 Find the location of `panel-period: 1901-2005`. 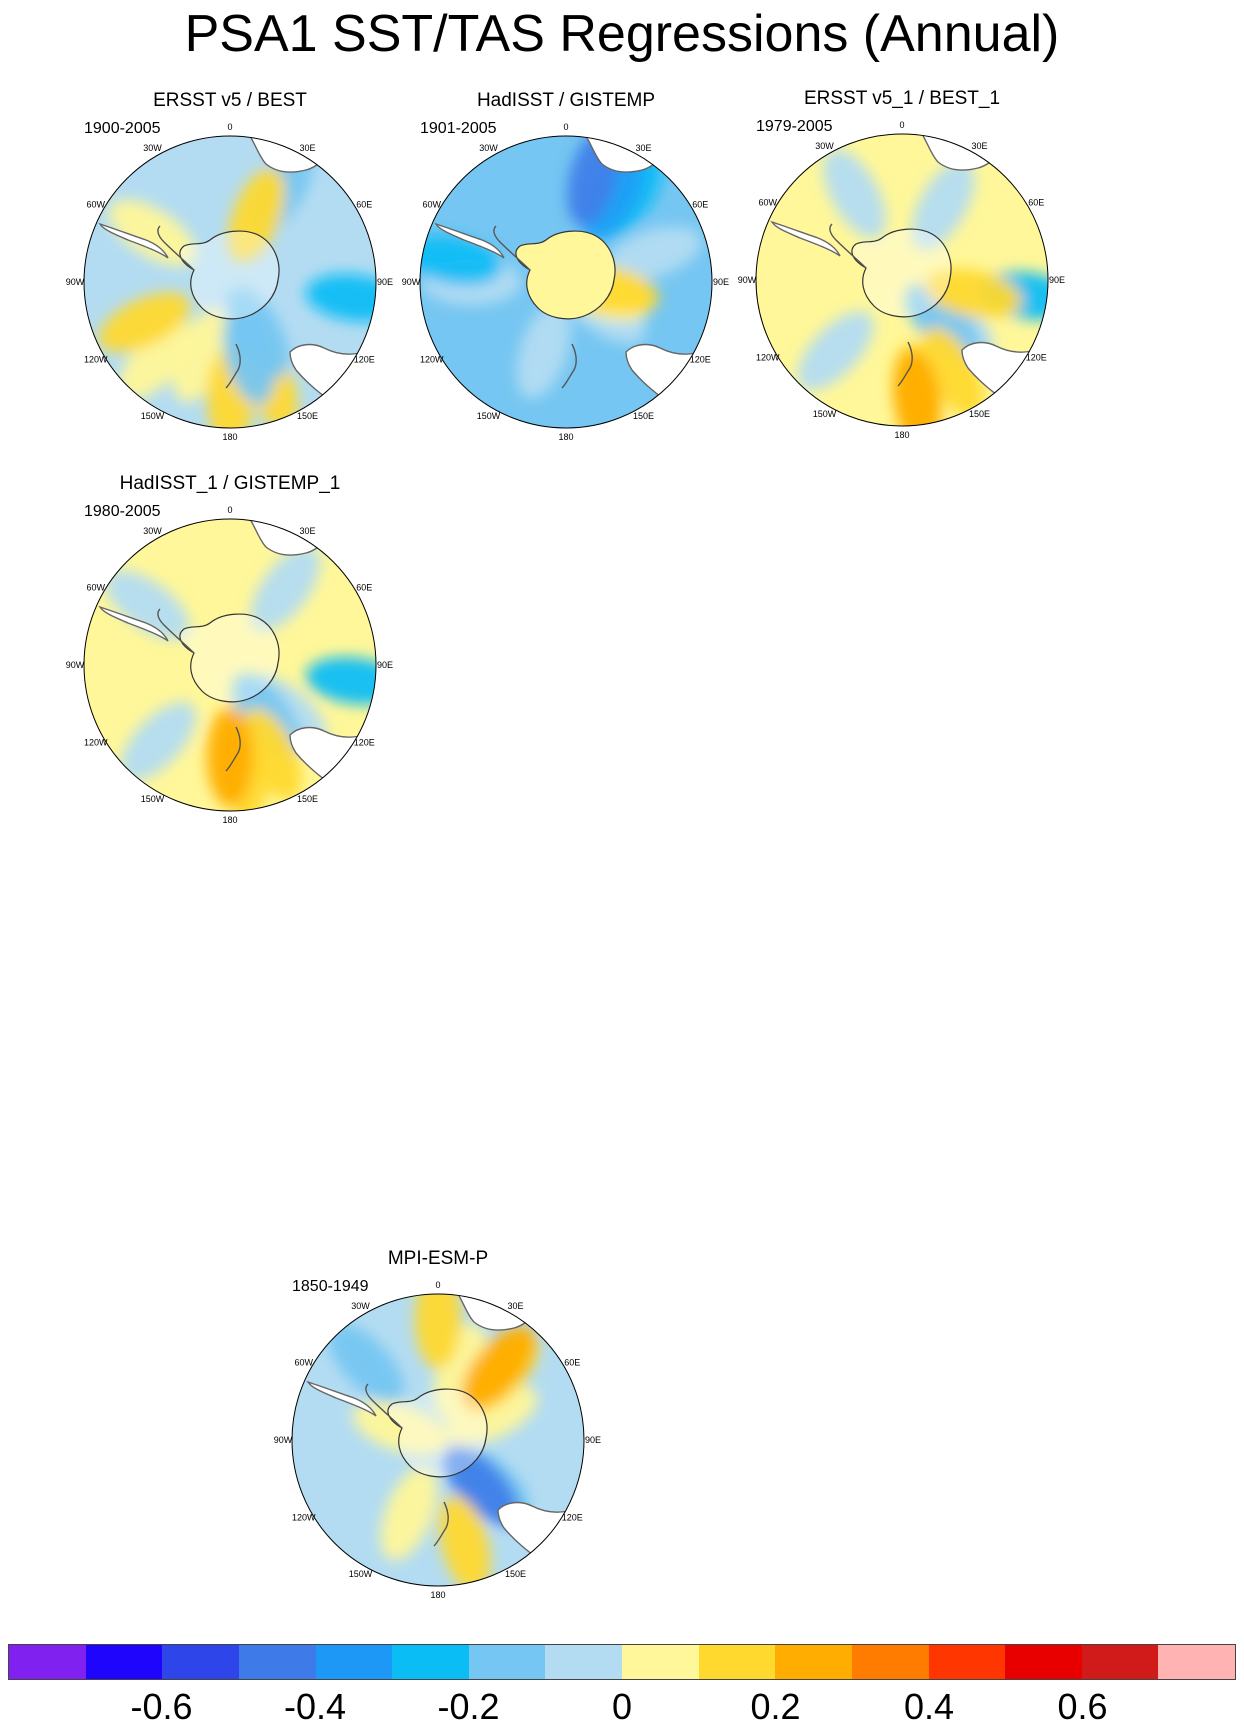

panel-period: 1901-2005 is located at coordinates (458, 128).